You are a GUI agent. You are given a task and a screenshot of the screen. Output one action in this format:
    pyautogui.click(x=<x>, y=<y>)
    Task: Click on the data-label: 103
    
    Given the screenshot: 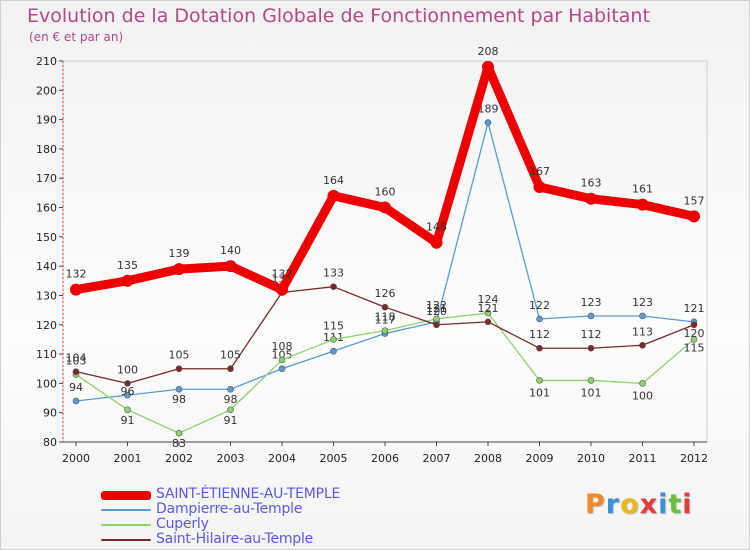 What is the action you would take?
    pyautogui.click(x=76, y=361)
    